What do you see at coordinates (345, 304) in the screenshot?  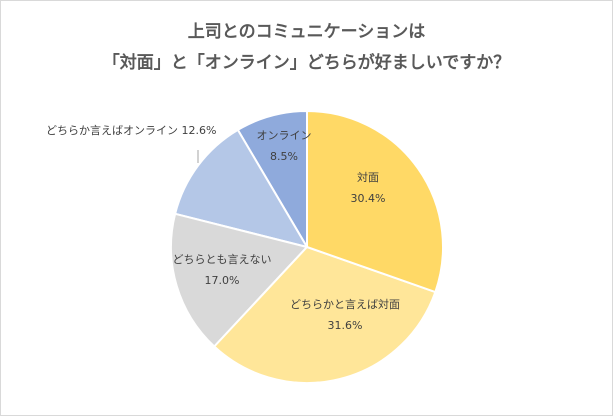 I see `slice-name: どちらかと言えば対面` at bounding box center [345, 304].